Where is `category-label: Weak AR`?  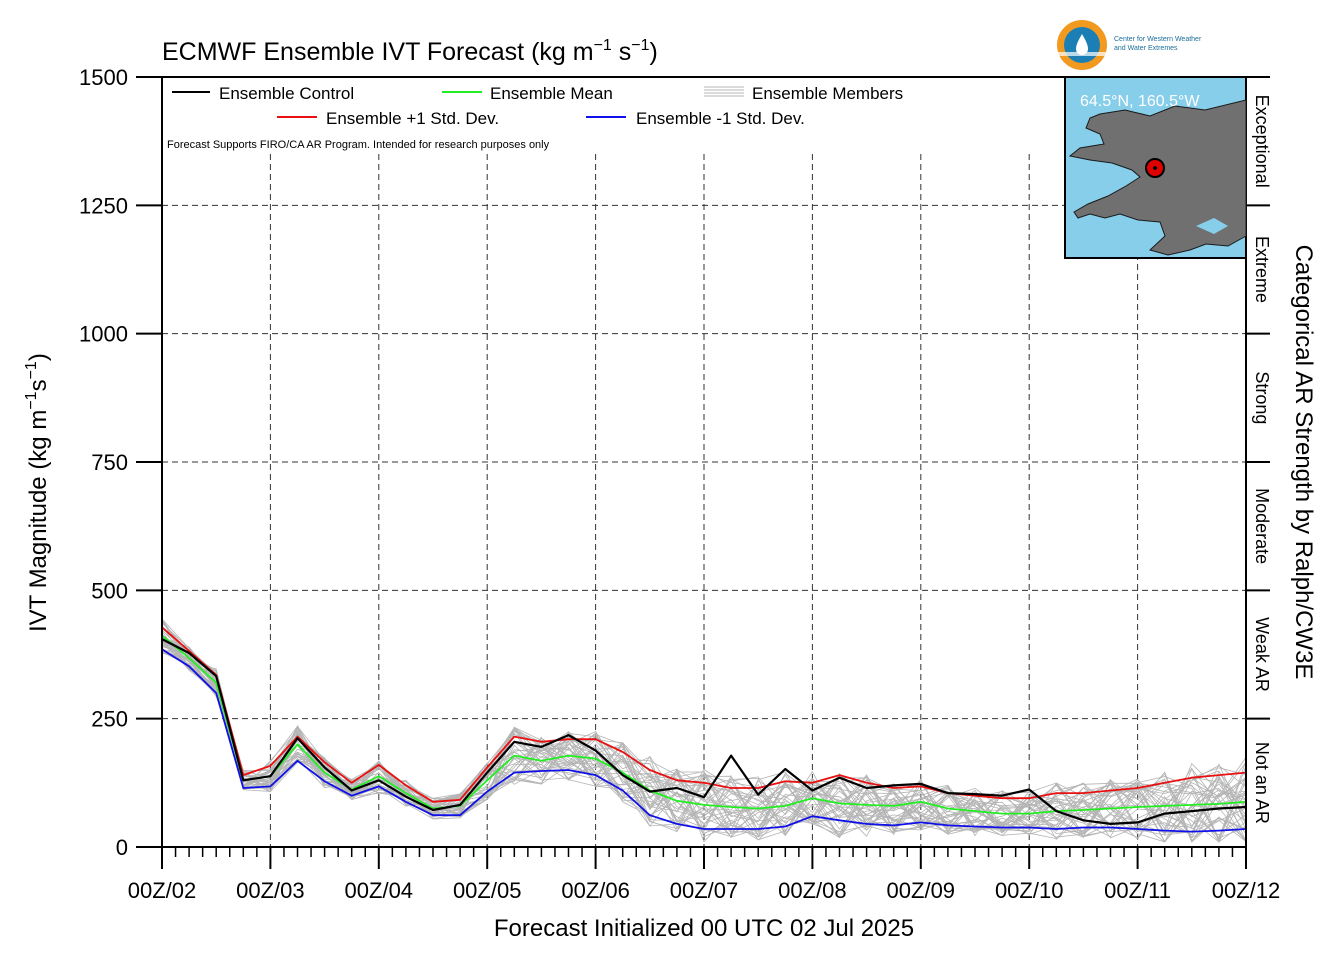
category-label: Weak AR is located at coordinates (1262, 654).